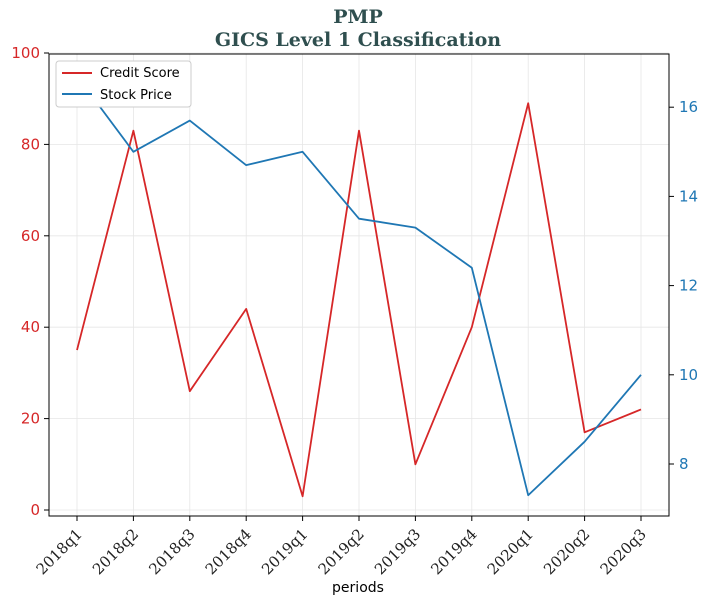 Image resolution: width=707 pixels, height=605 pixels. What do you see at coordinates (358, 17) in the screenshot?
I see `chart-title: PMP` at bounding box center [358, 17].